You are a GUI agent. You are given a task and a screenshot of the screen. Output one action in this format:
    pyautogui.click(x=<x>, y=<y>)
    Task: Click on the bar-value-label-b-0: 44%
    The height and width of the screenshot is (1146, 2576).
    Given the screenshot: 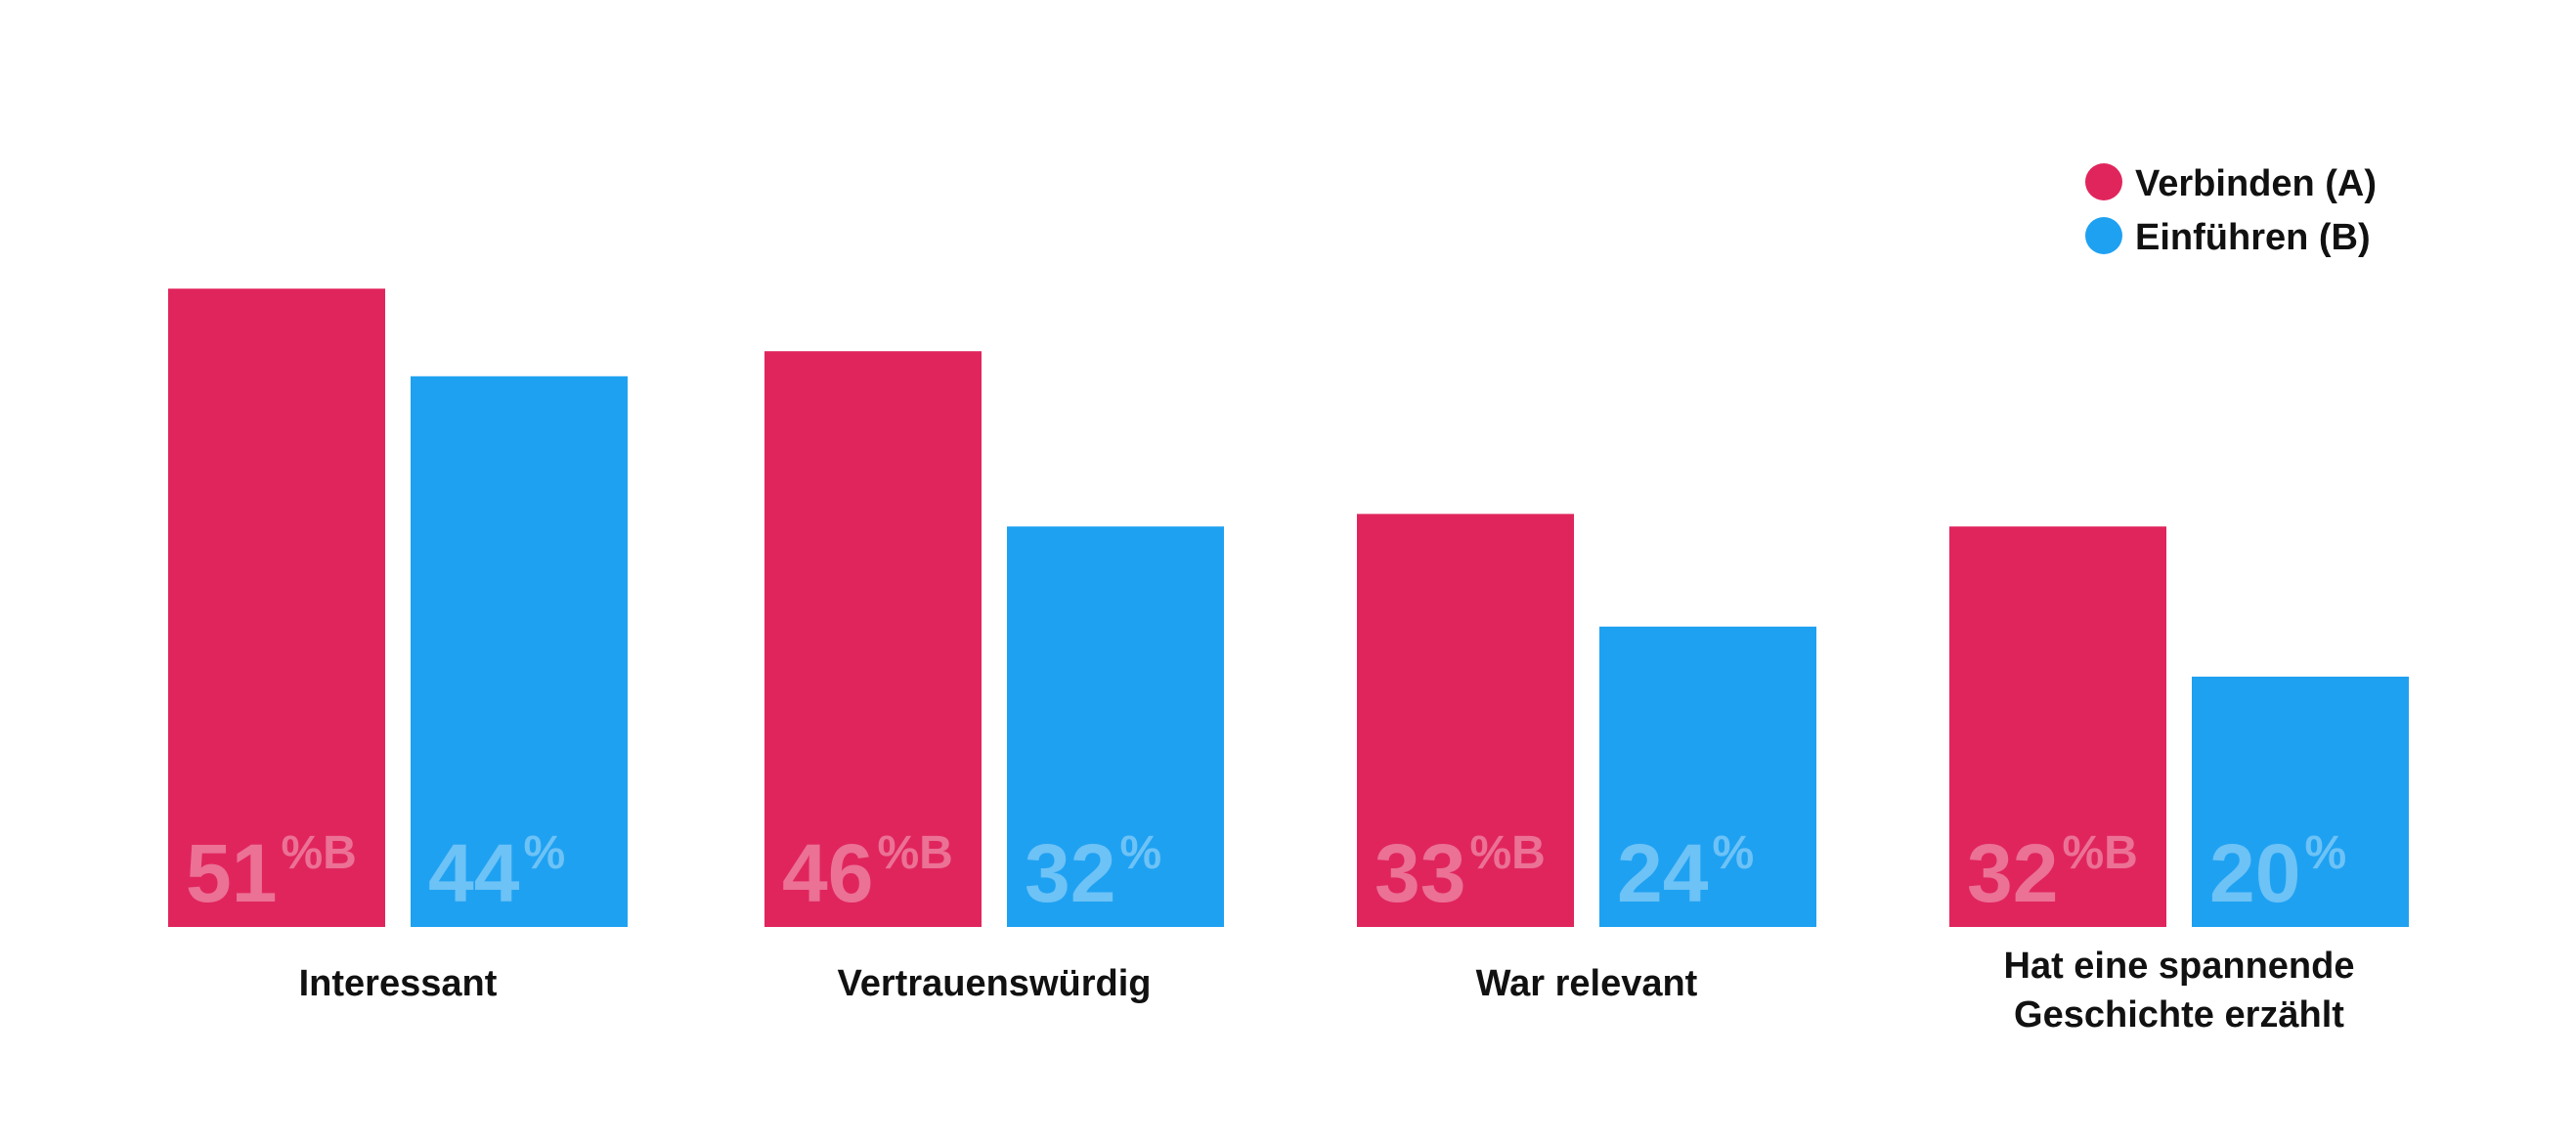 What is the action you would take?
    pyautogui.click(x=496, y=873)
    